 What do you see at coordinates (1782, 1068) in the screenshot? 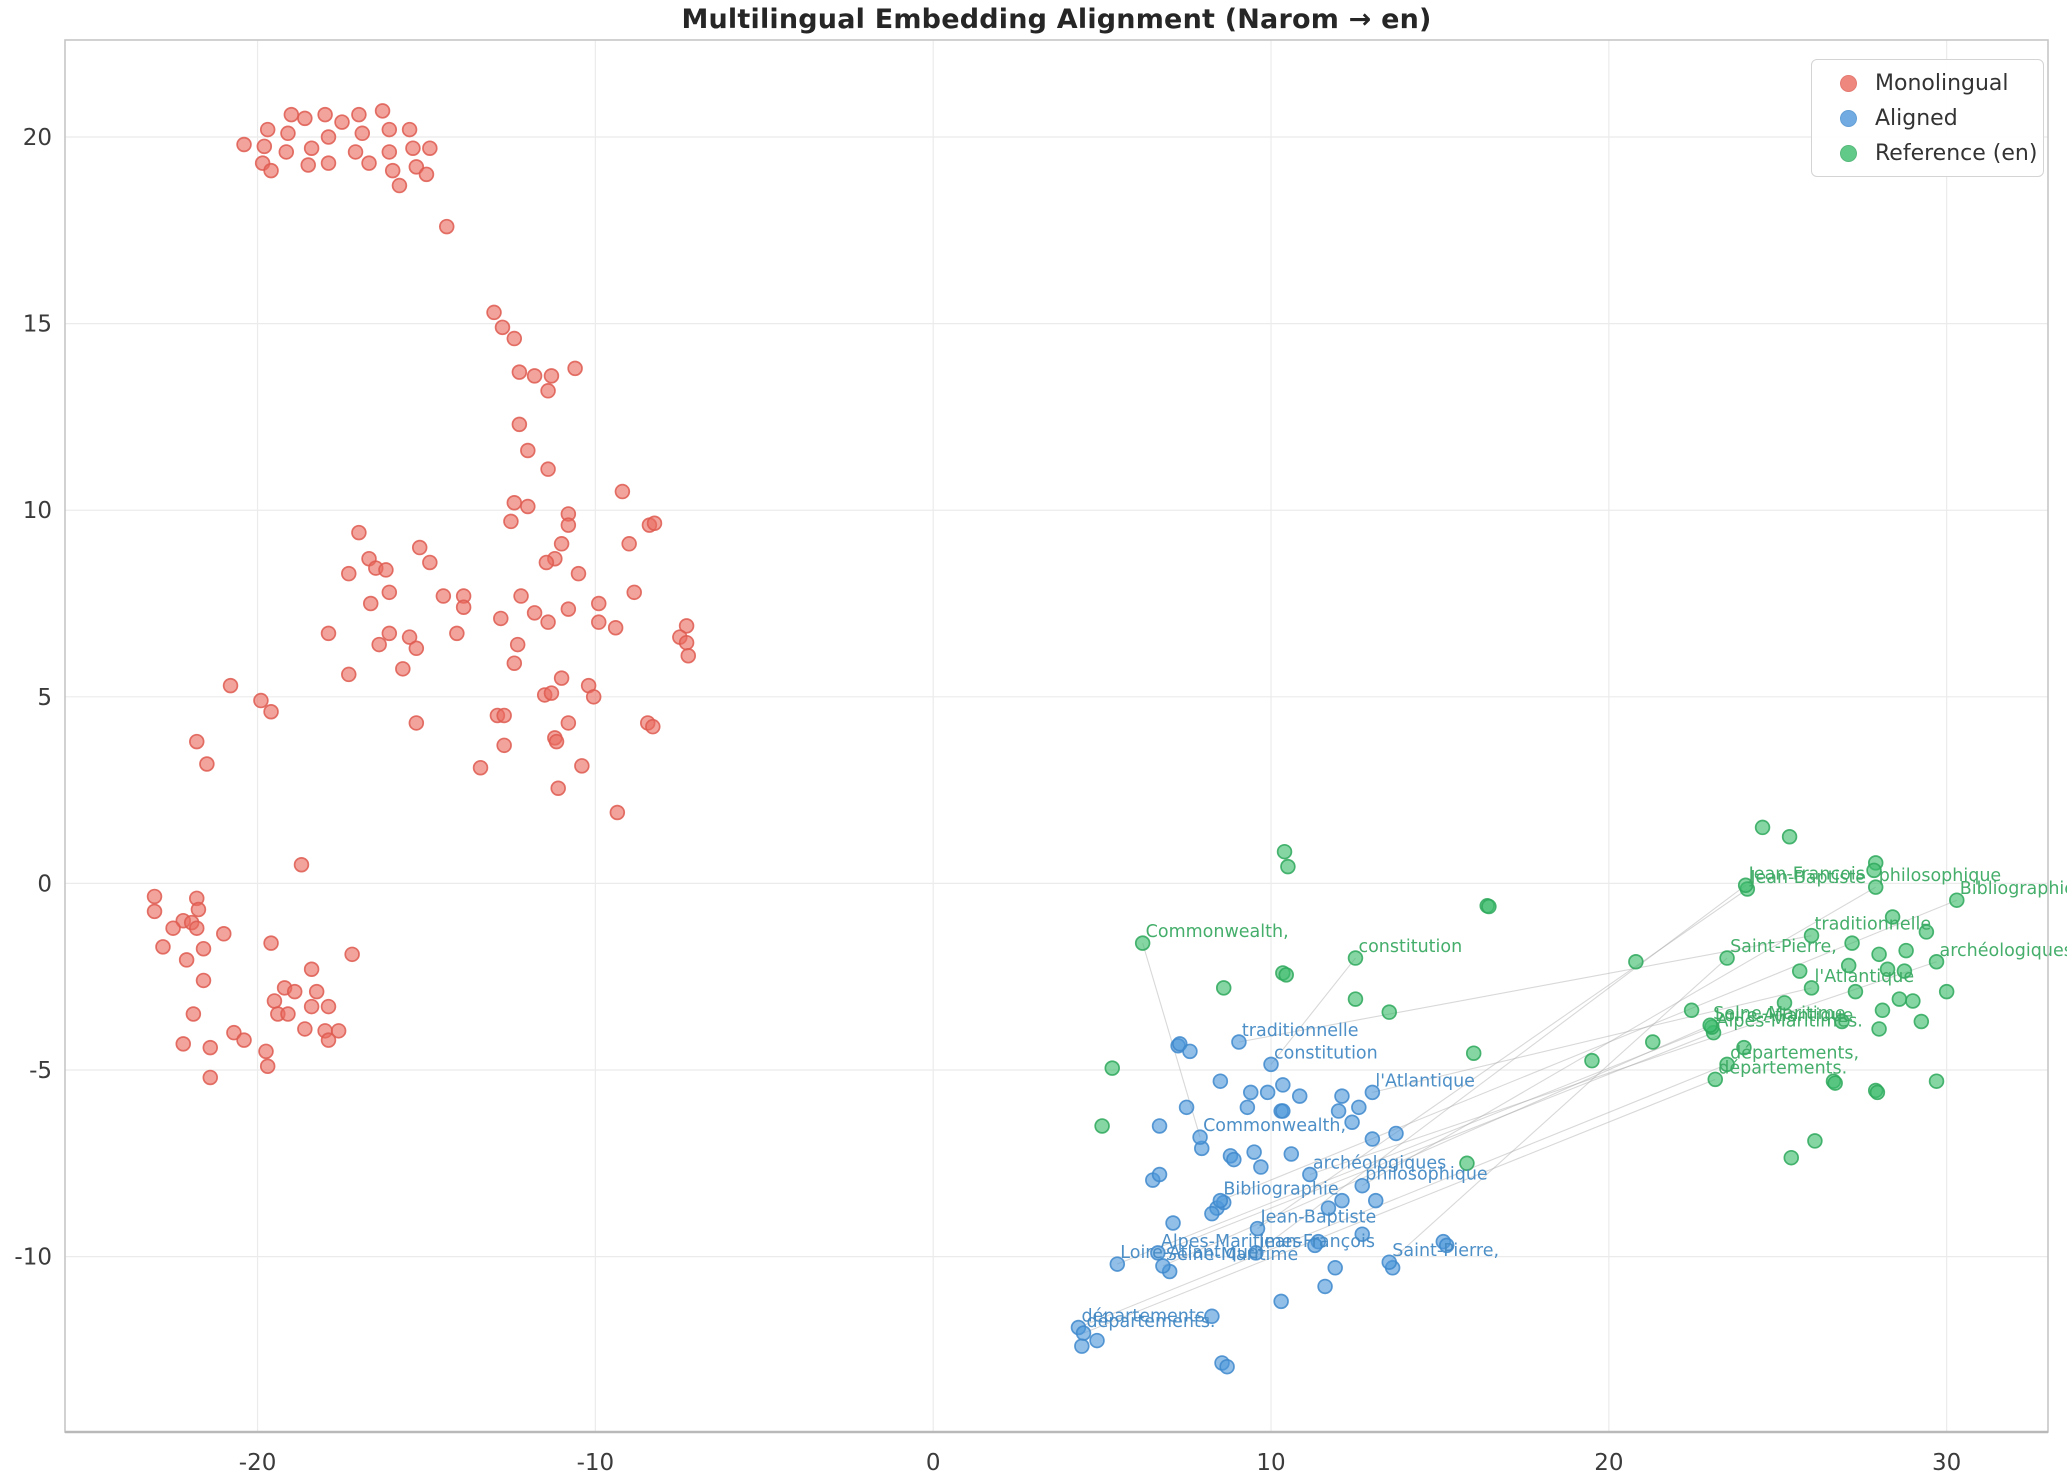
I see `point-label-reference: départements.` at bounding box center [1782, 1068].